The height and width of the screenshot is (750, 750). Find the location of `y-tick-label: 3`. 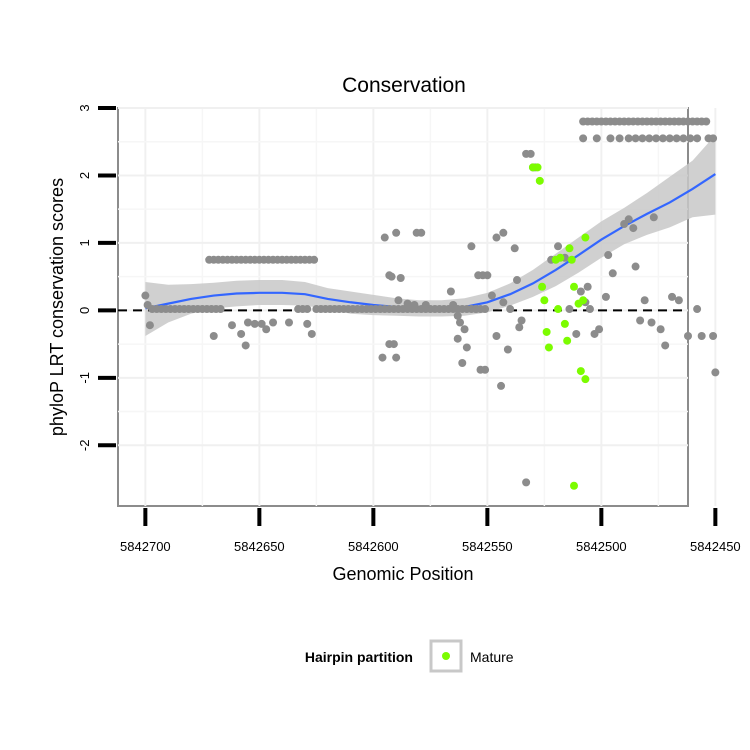

y-tick-label: 3 is located at coordinates (84, 107).